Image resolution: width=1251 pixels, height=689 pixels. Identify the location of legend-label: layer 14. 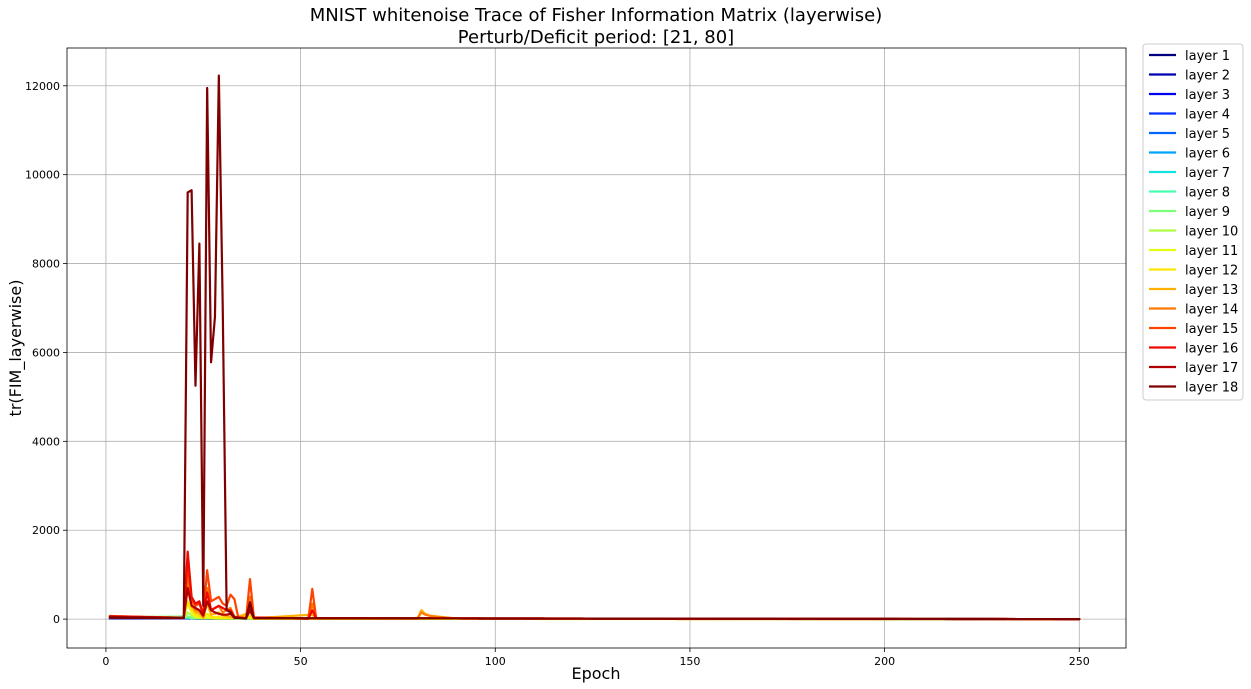
(1211, 310).